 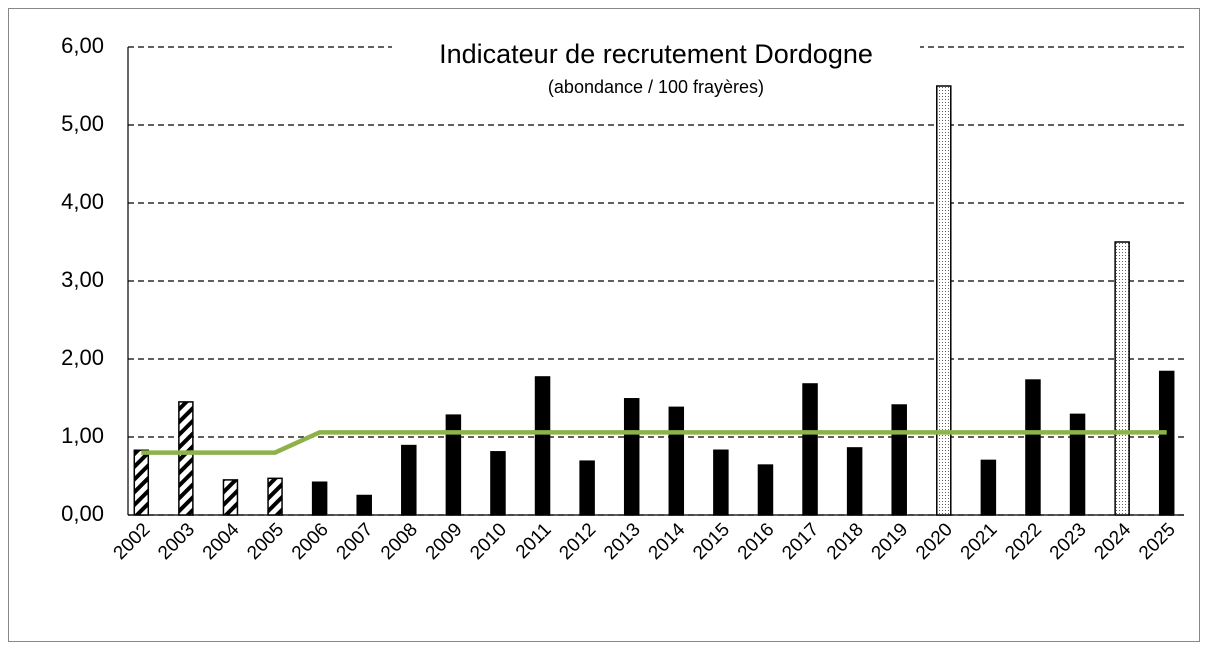 What do you see at coordinates (82, 279) in the screenshot?
I see `y-tick-label: 3,00` at bounding box center [82, 279].